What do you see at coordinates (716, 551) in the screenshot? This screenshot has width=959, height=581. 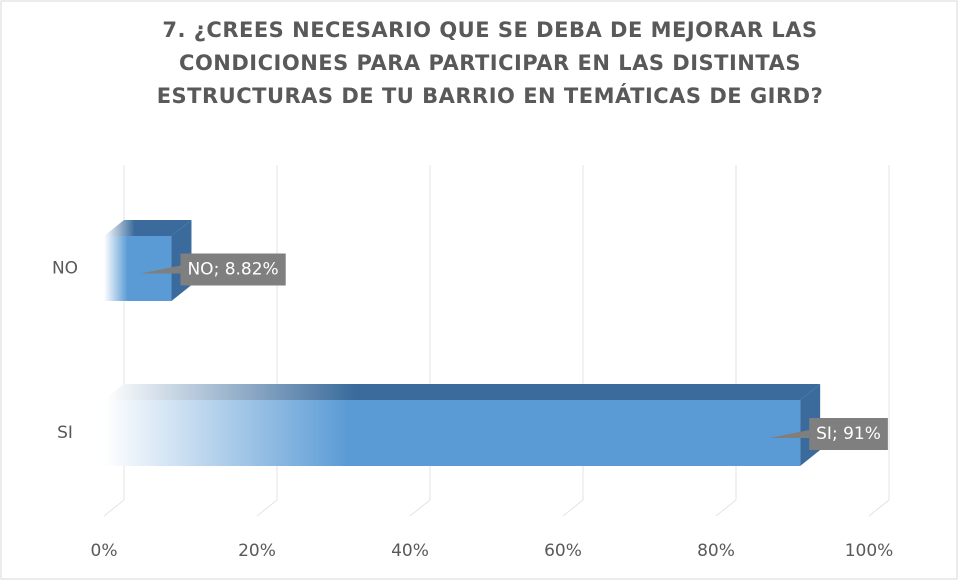 I see `x-tick-label: 80%` at bounding box center [716, 551].